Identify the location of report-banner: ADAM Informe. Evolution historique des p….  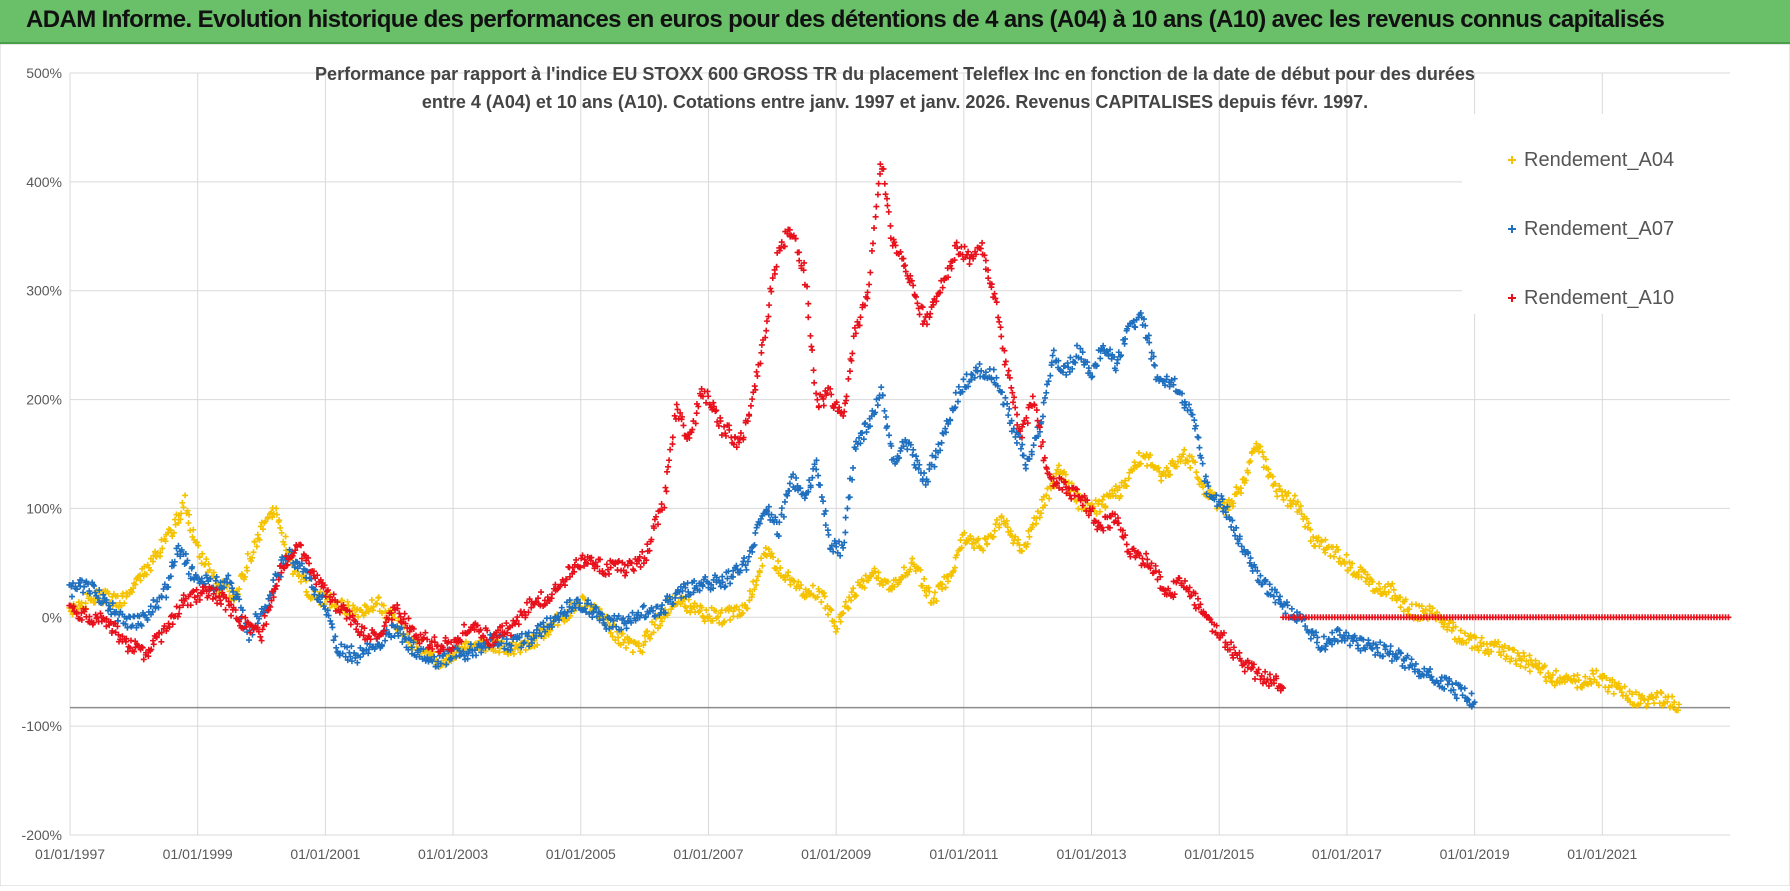
(895, 22).